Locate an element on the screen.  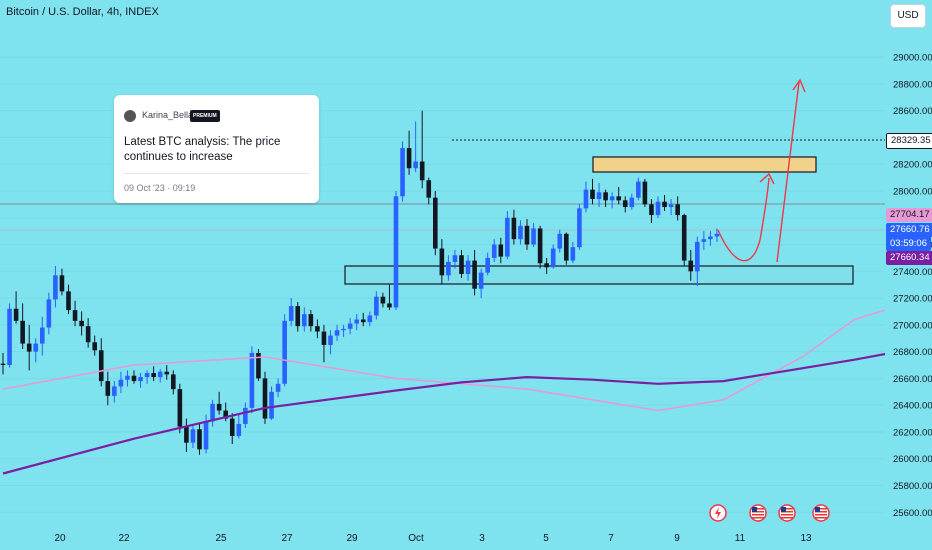
avatar is located at coordinates (130, 116).